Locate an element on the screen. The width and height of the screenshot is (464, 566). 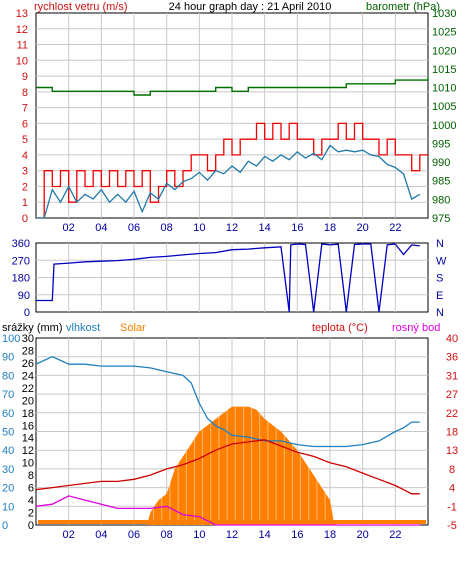
humidity-line is located at coordinates (227, 401).